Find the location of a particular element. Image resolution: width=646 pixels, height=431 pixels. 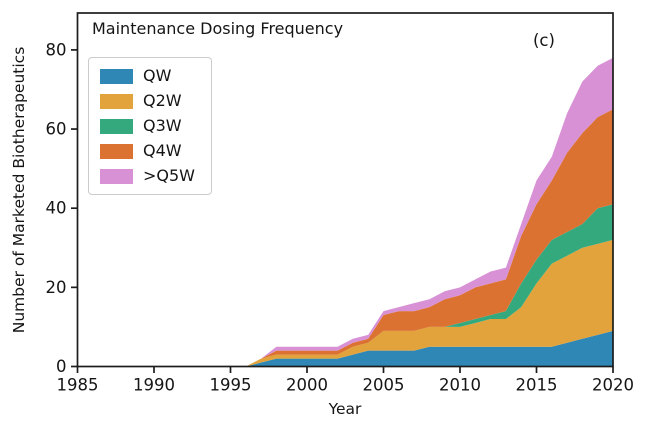

legend-swatch-q2w is located at coordinates (116, 101).